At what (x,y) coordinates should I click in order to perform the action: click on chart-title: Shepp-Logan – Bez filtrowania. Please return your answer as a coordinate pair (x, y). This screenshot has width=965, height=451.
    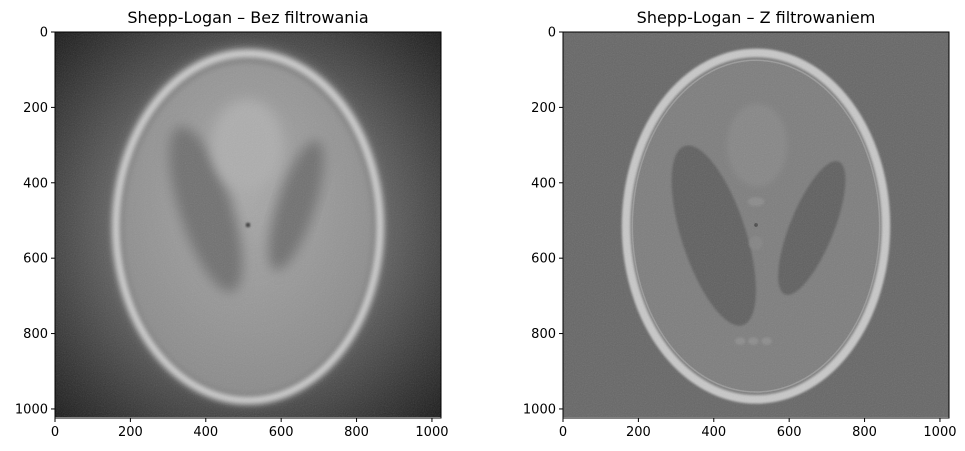
    Looking at the image, I should click on (247, 17).